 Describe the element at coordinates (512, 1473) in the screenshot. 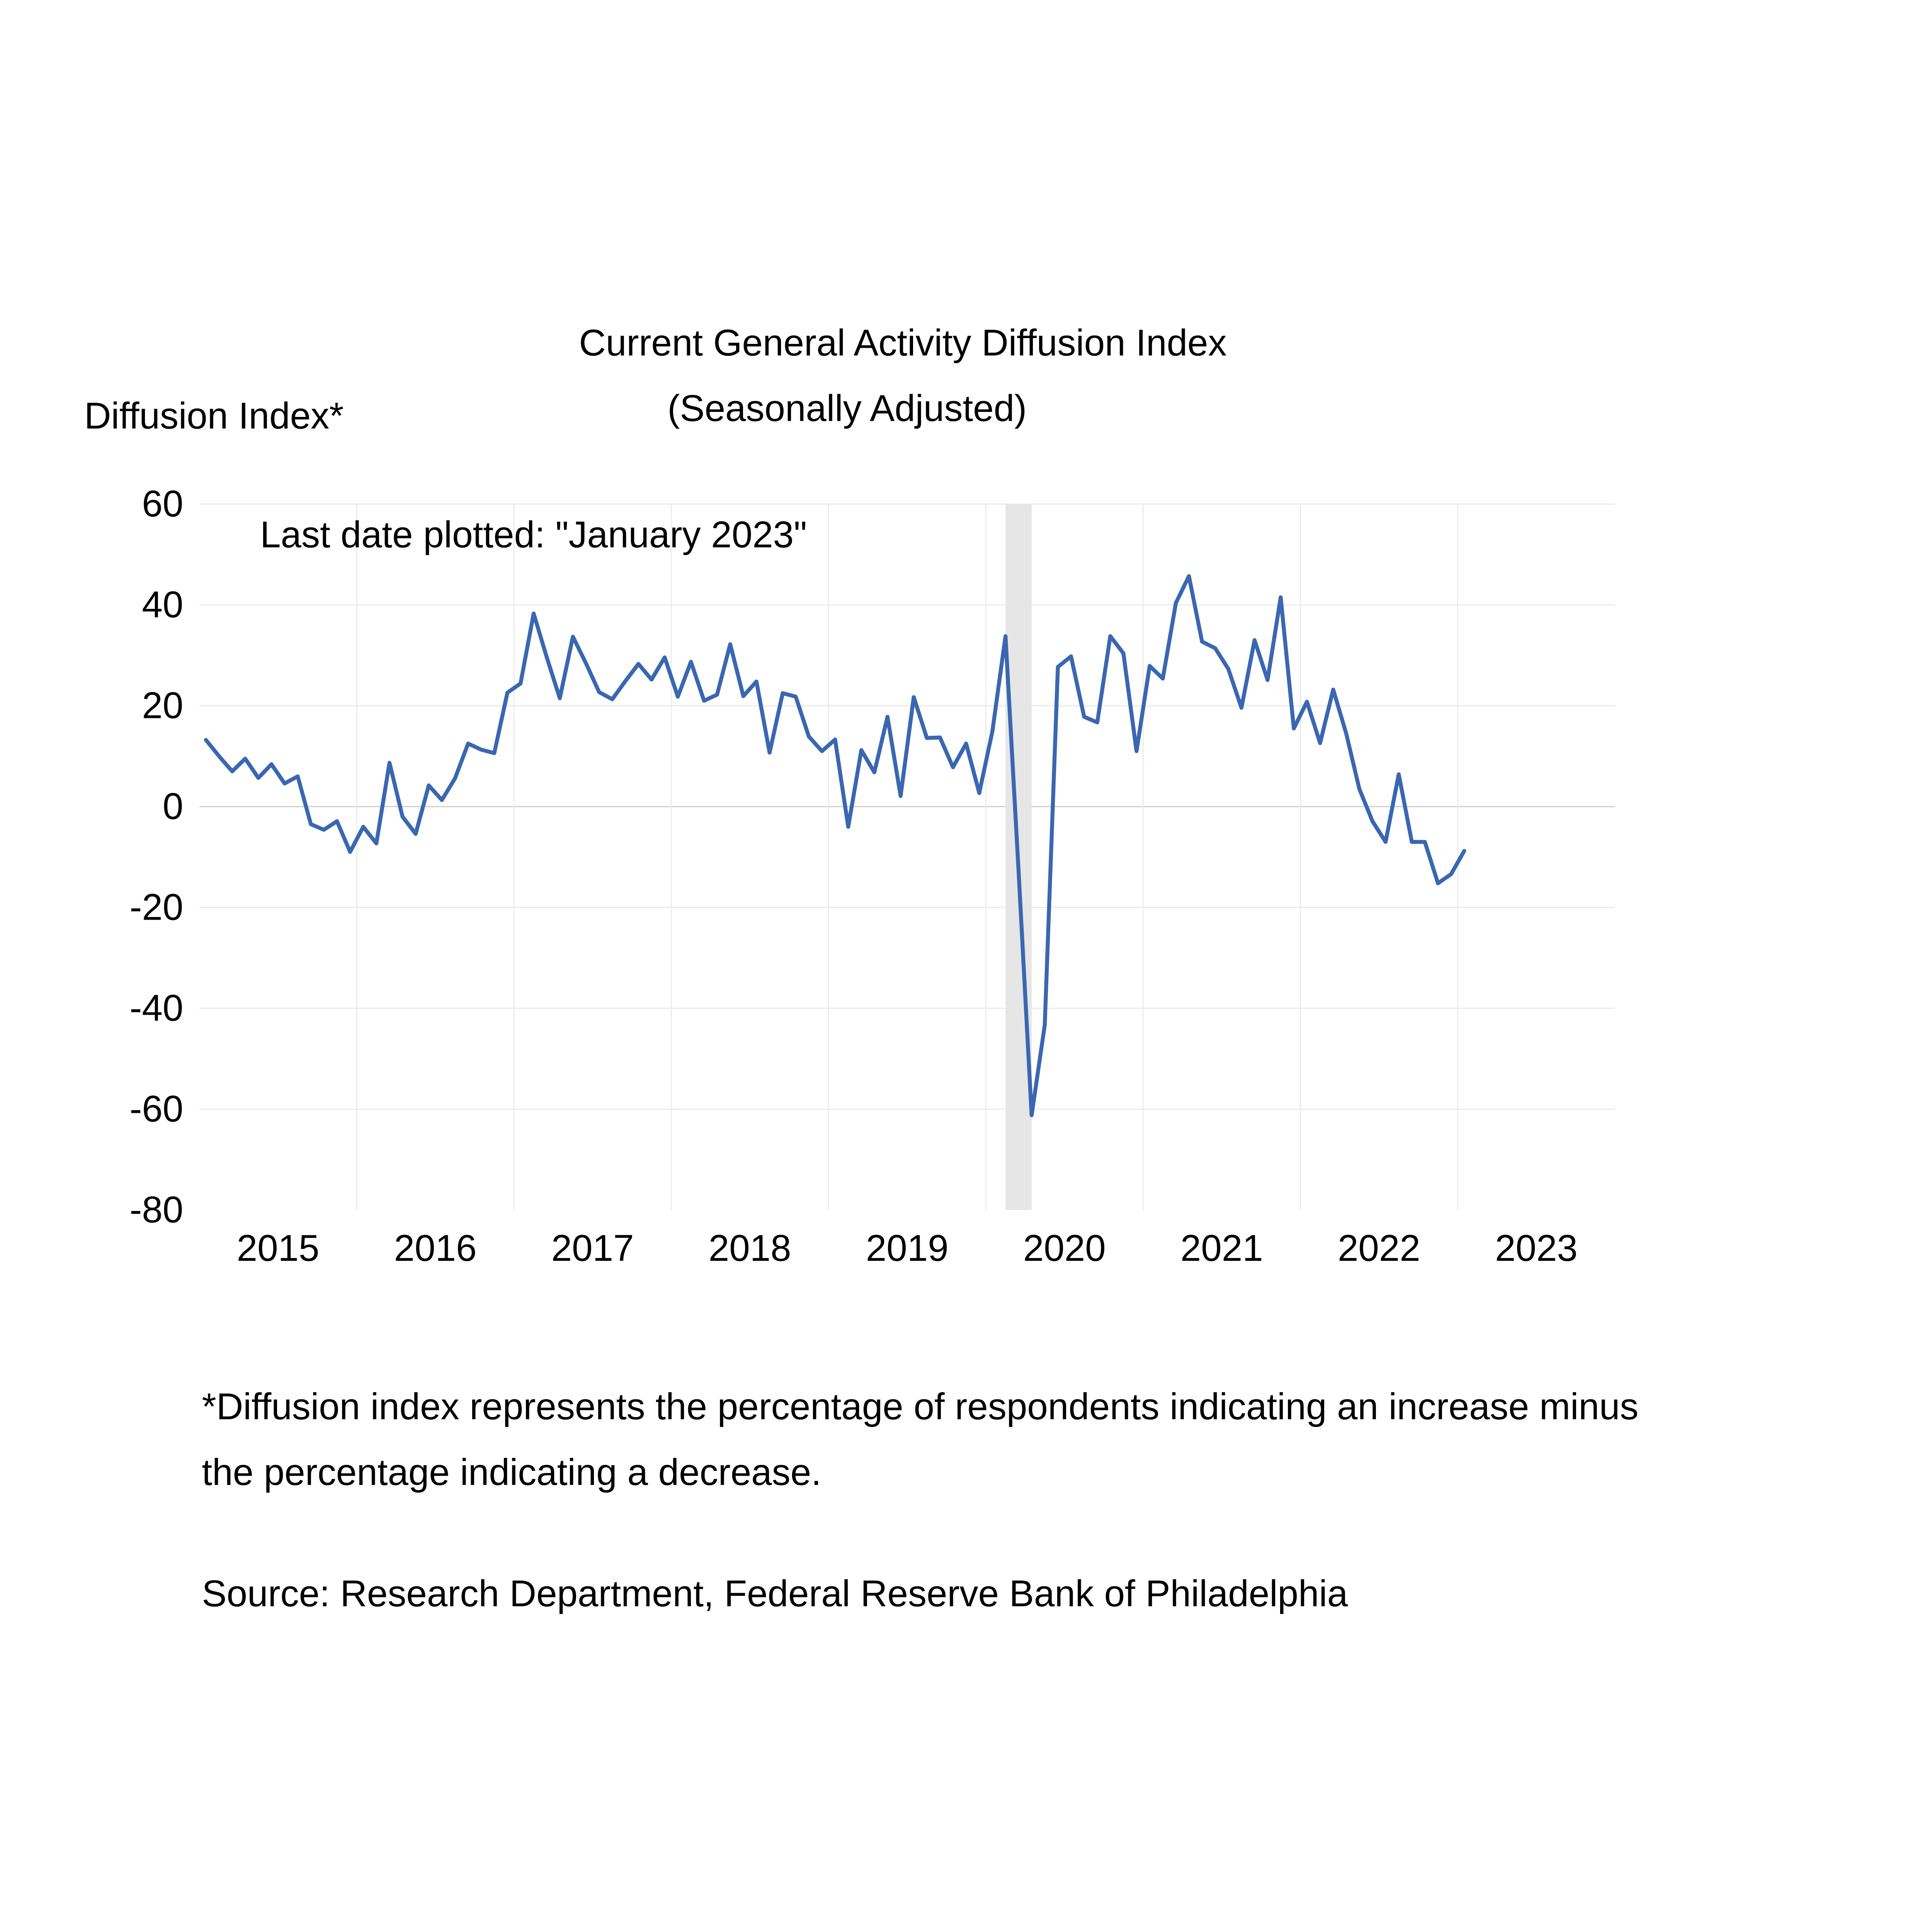

I see `footnote-line-2: the percentage indicating a decrease.` at that location.